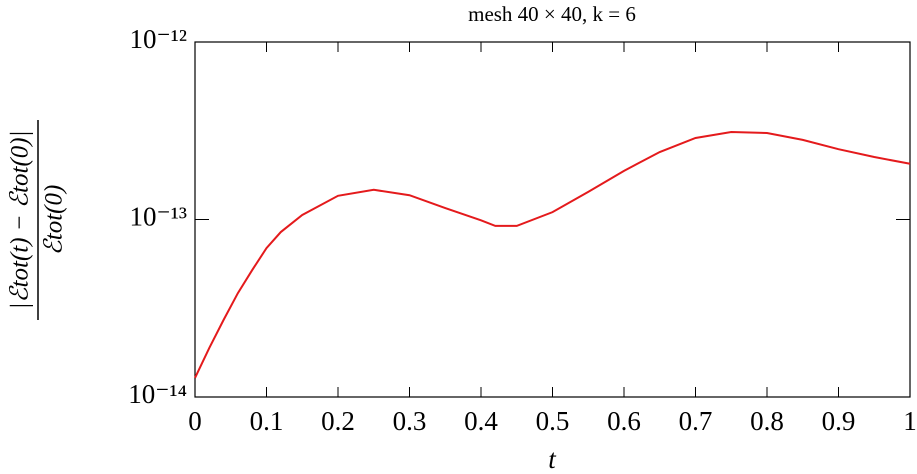  I want to click on x-tick-label: 0.2, so click(338, 421).